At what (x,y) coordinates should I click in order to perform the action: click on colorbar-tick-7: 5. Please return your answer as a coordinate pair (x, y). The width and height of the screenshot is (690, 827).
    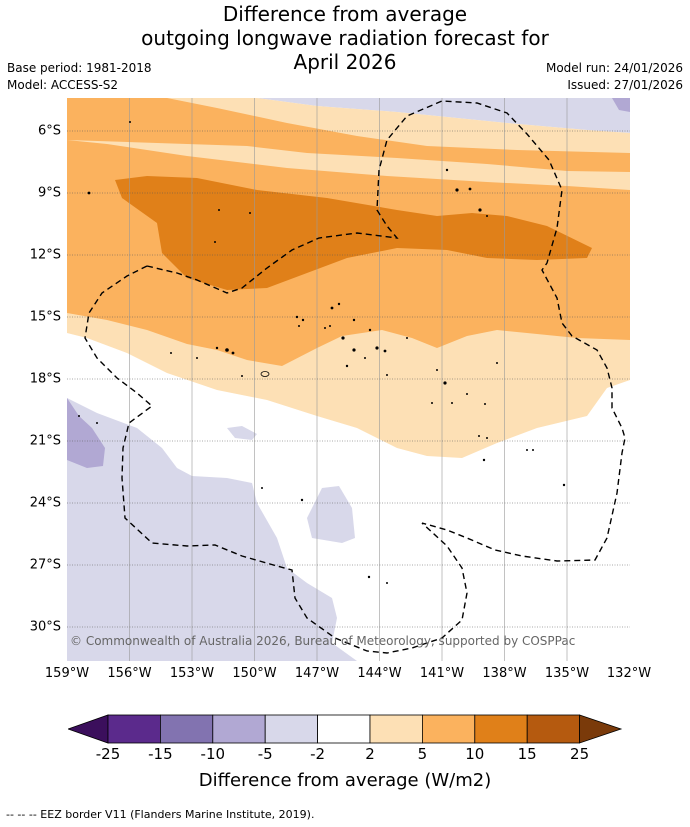
    Looking at the image, I should click on (422, 754).